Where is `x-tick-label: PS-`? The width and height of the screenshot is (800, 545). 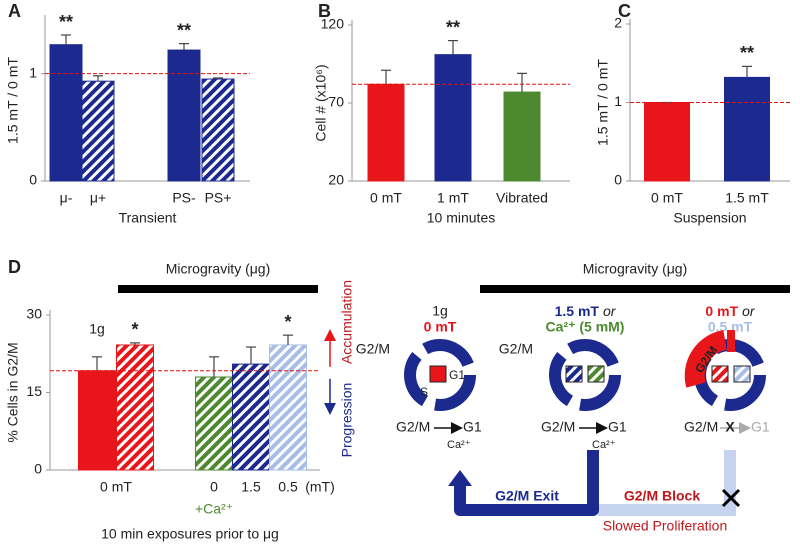
x-tick-label: PS- is located at coordinates (184, 198).